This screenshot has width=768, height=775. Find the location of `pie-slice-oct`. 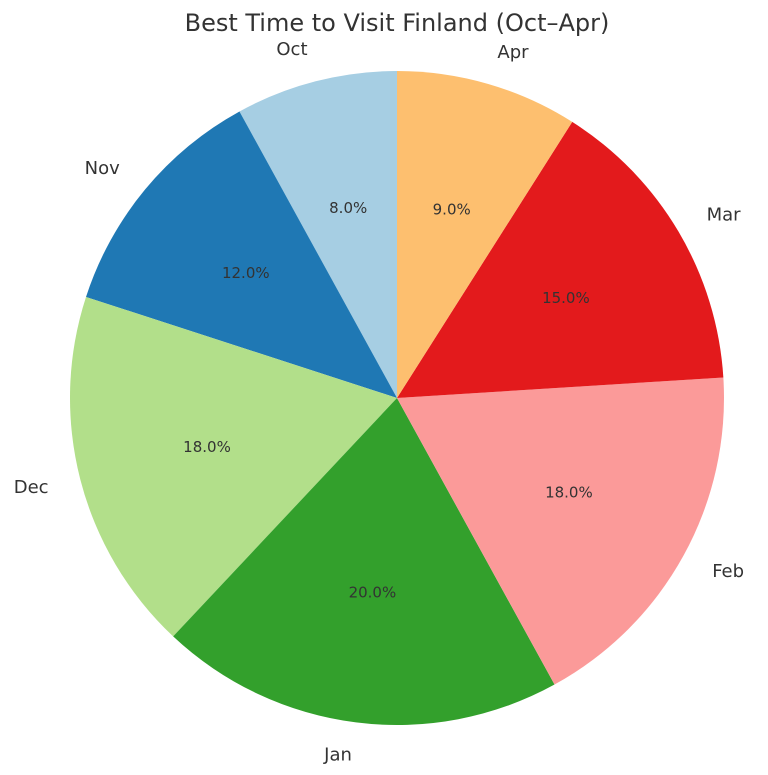

pie-slice-oct is located at coordinates (318, 234).